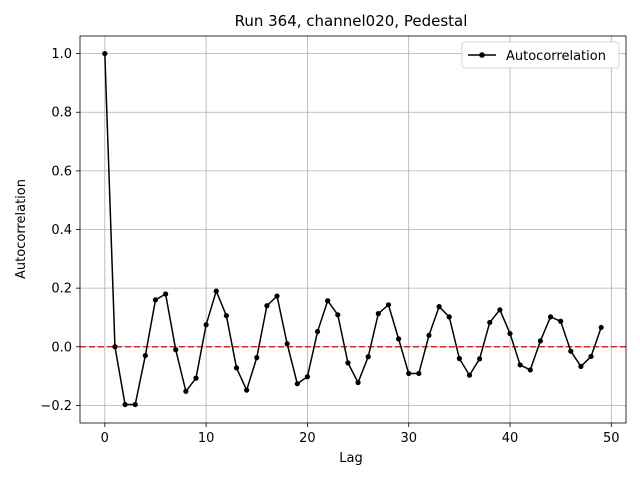 This screenshot has height=480, width=640. I want to click on y-tick-label: 0.0, so click(61, 347).